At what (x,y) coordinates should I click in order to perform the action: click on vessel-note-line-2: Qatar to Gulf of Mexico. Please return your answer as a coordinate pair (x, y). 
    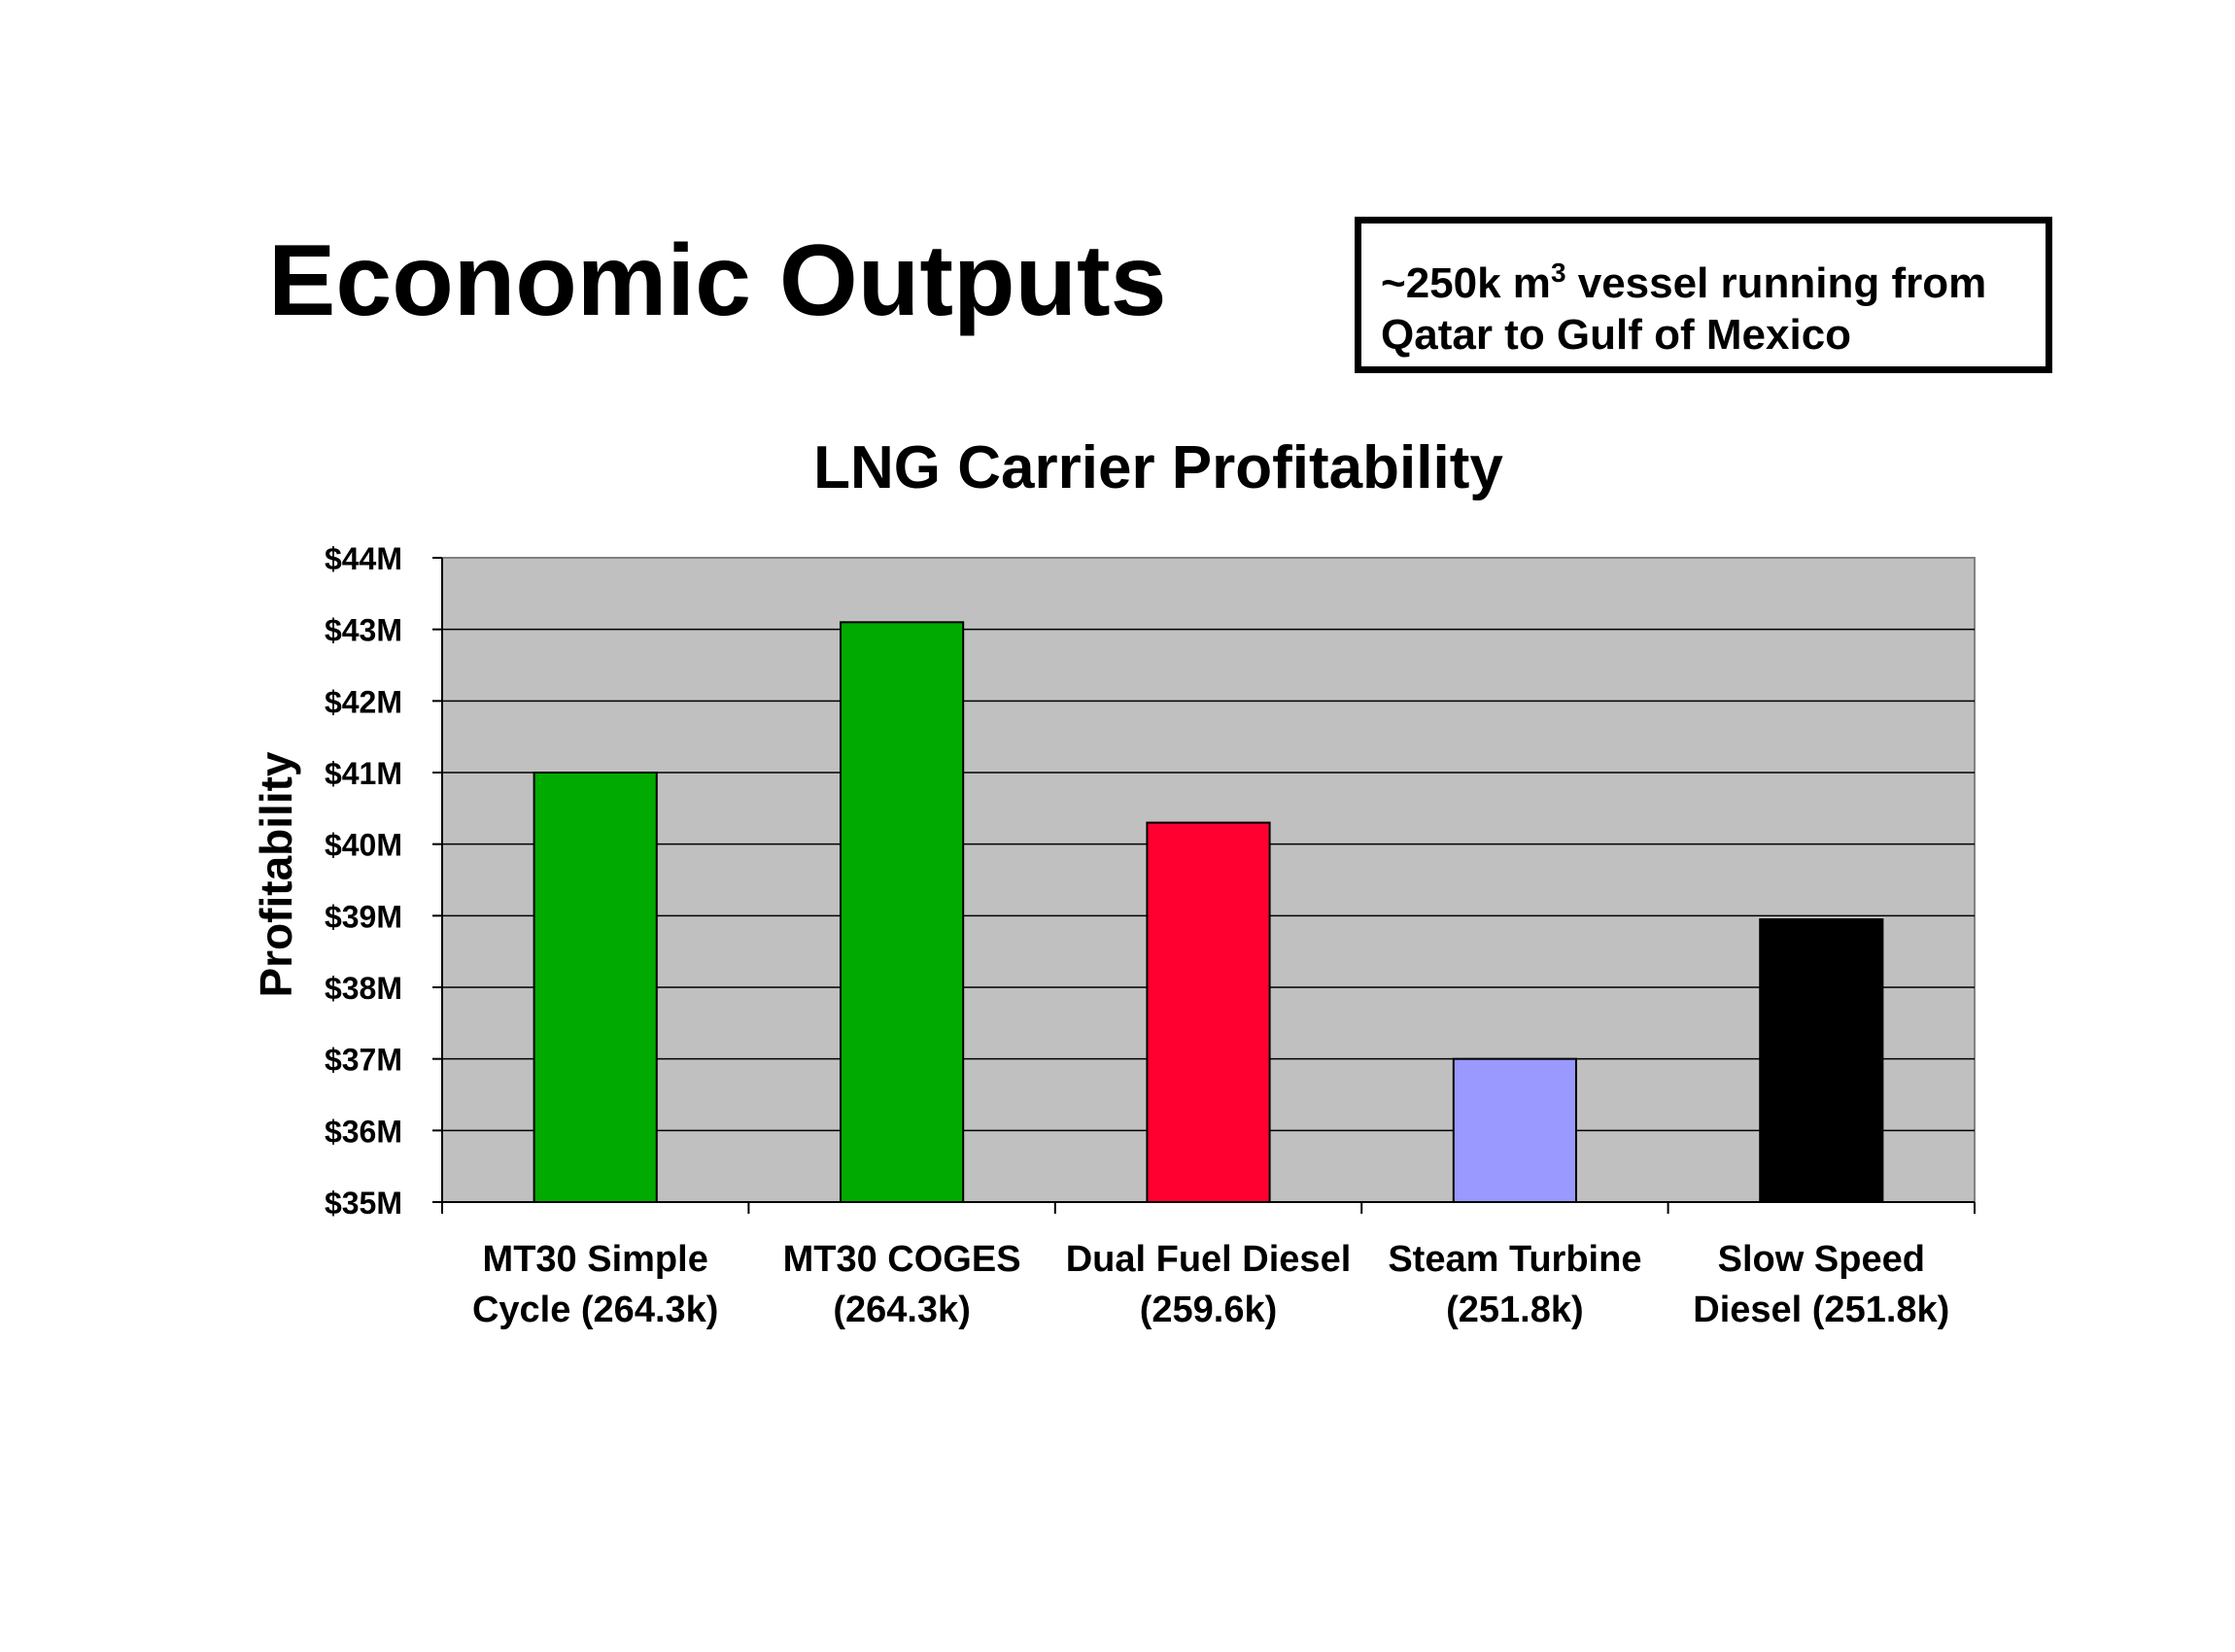
    Looking at the image, I should click on (1616, 335).